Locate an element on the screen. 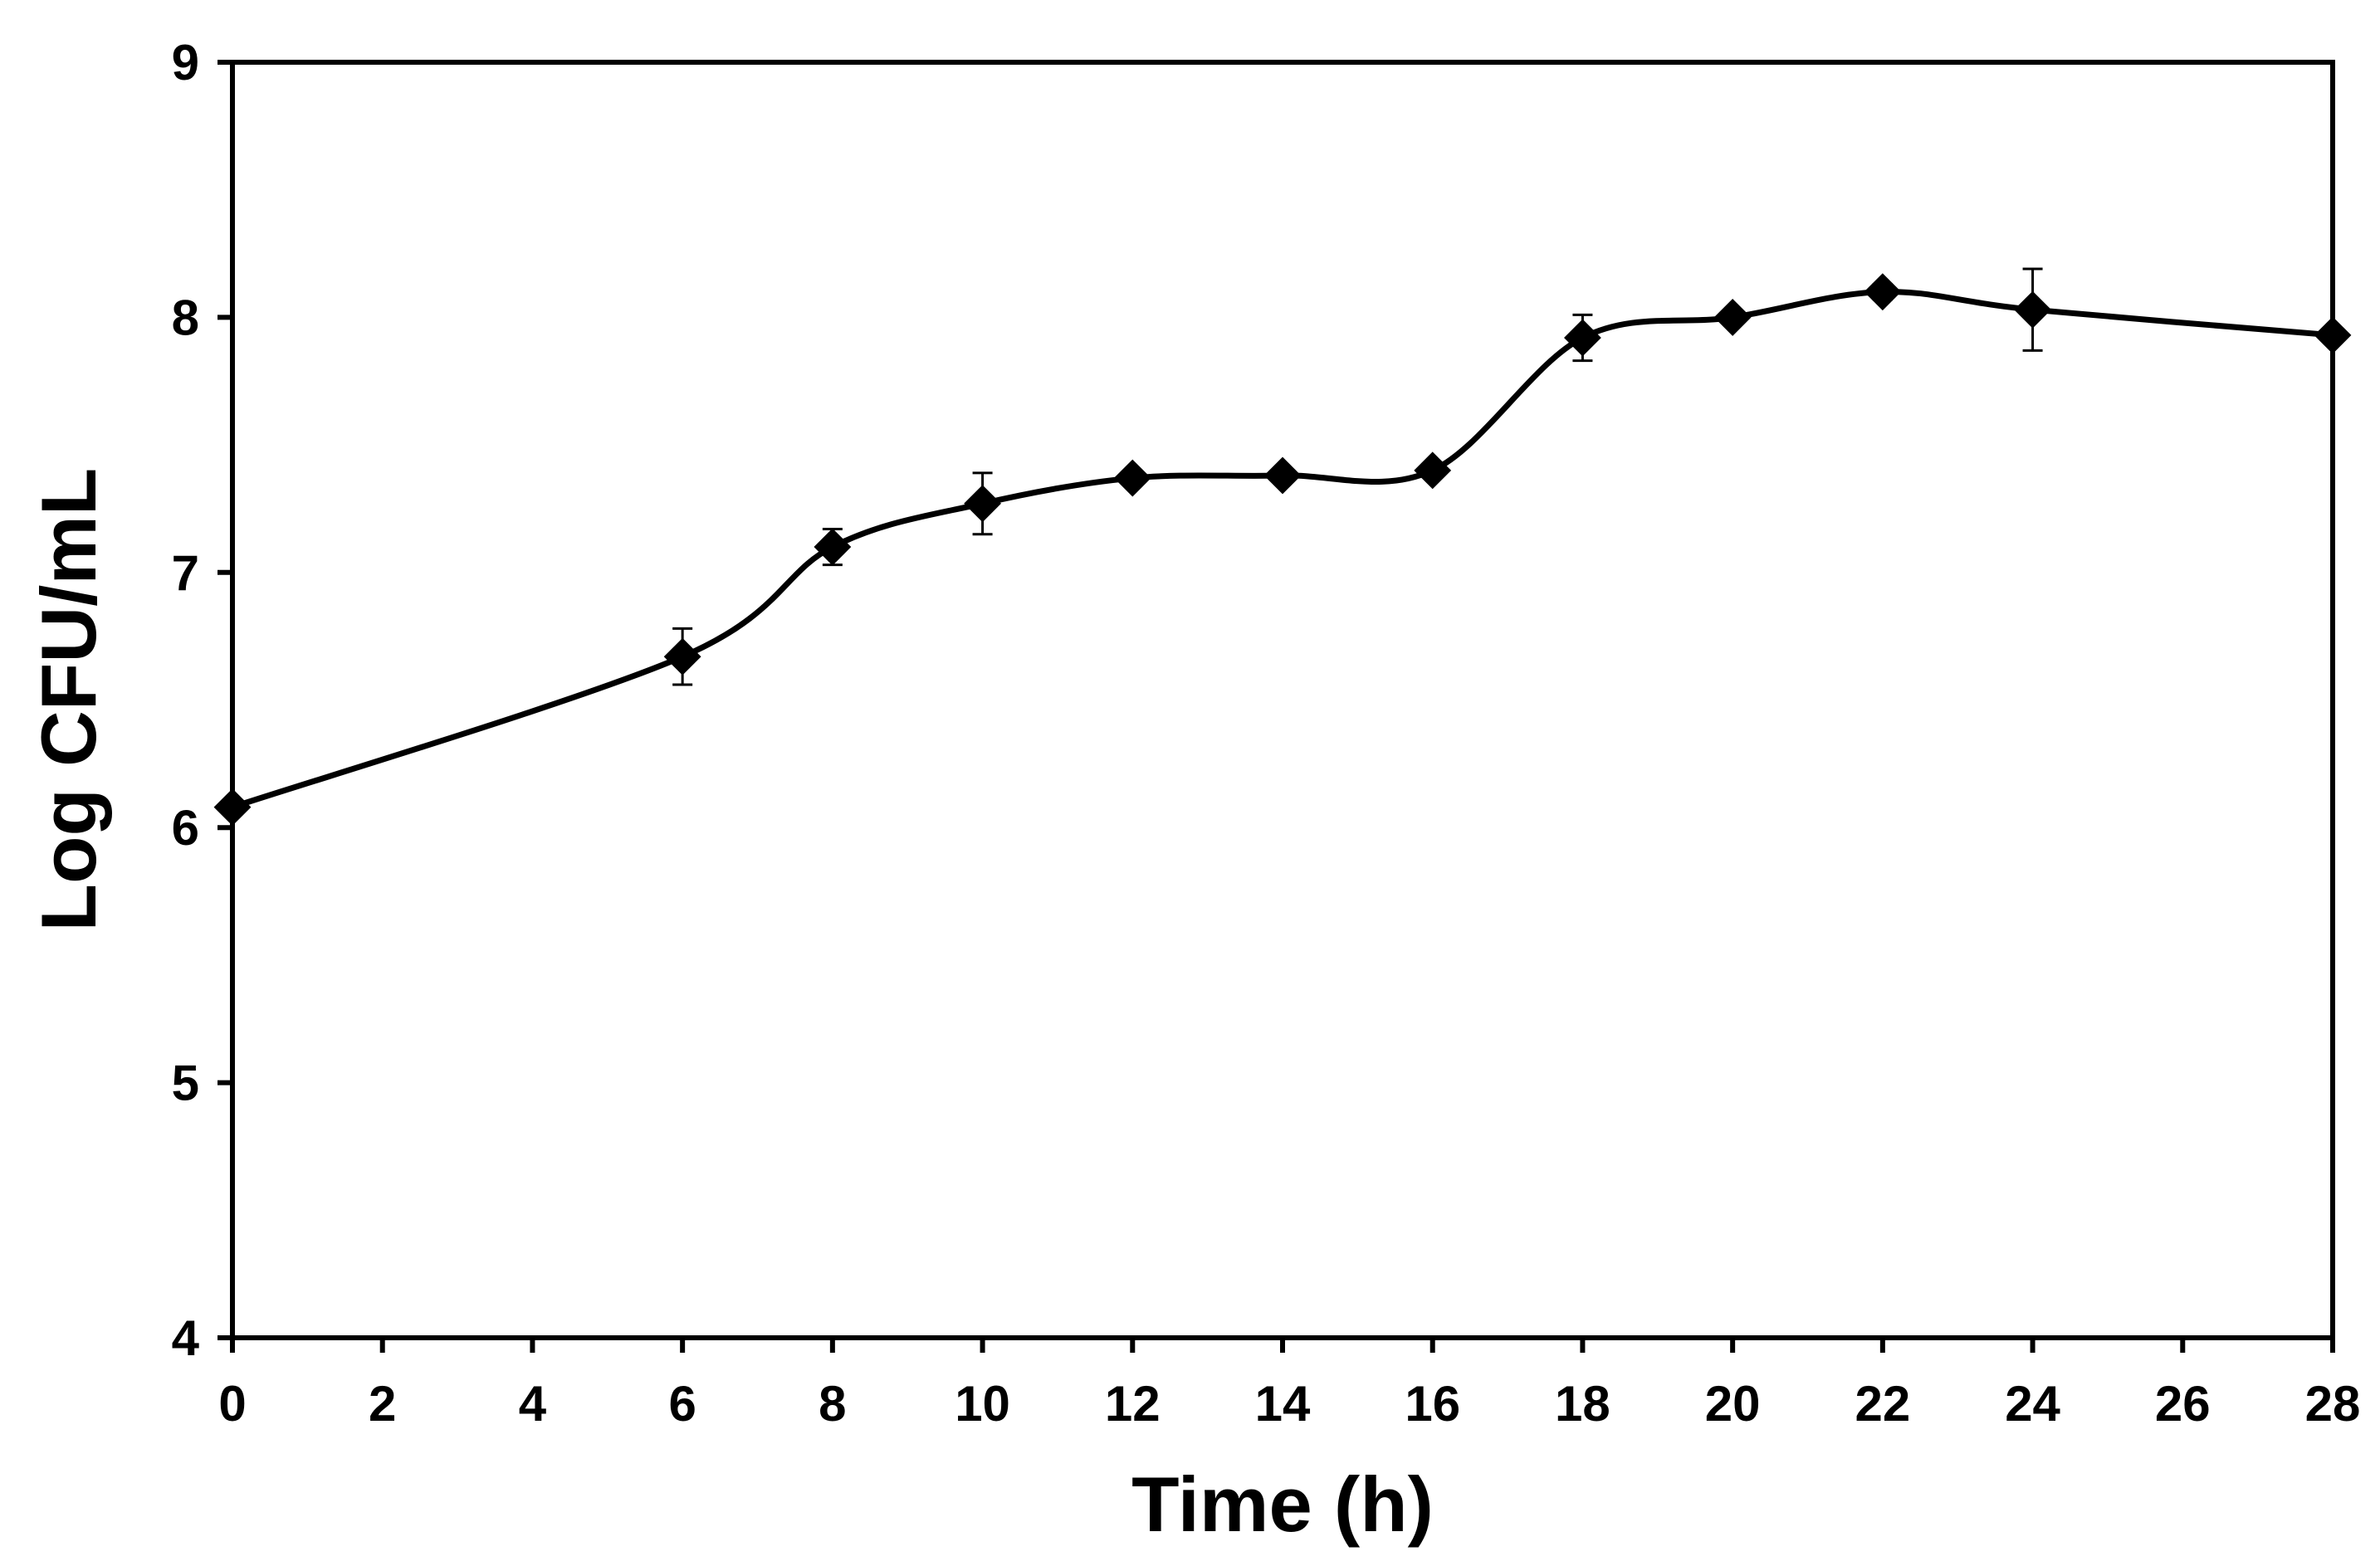 This screenshot has width=2380, height=1566. x-tick-label: 24 is located at coordinates (2032, 1404).